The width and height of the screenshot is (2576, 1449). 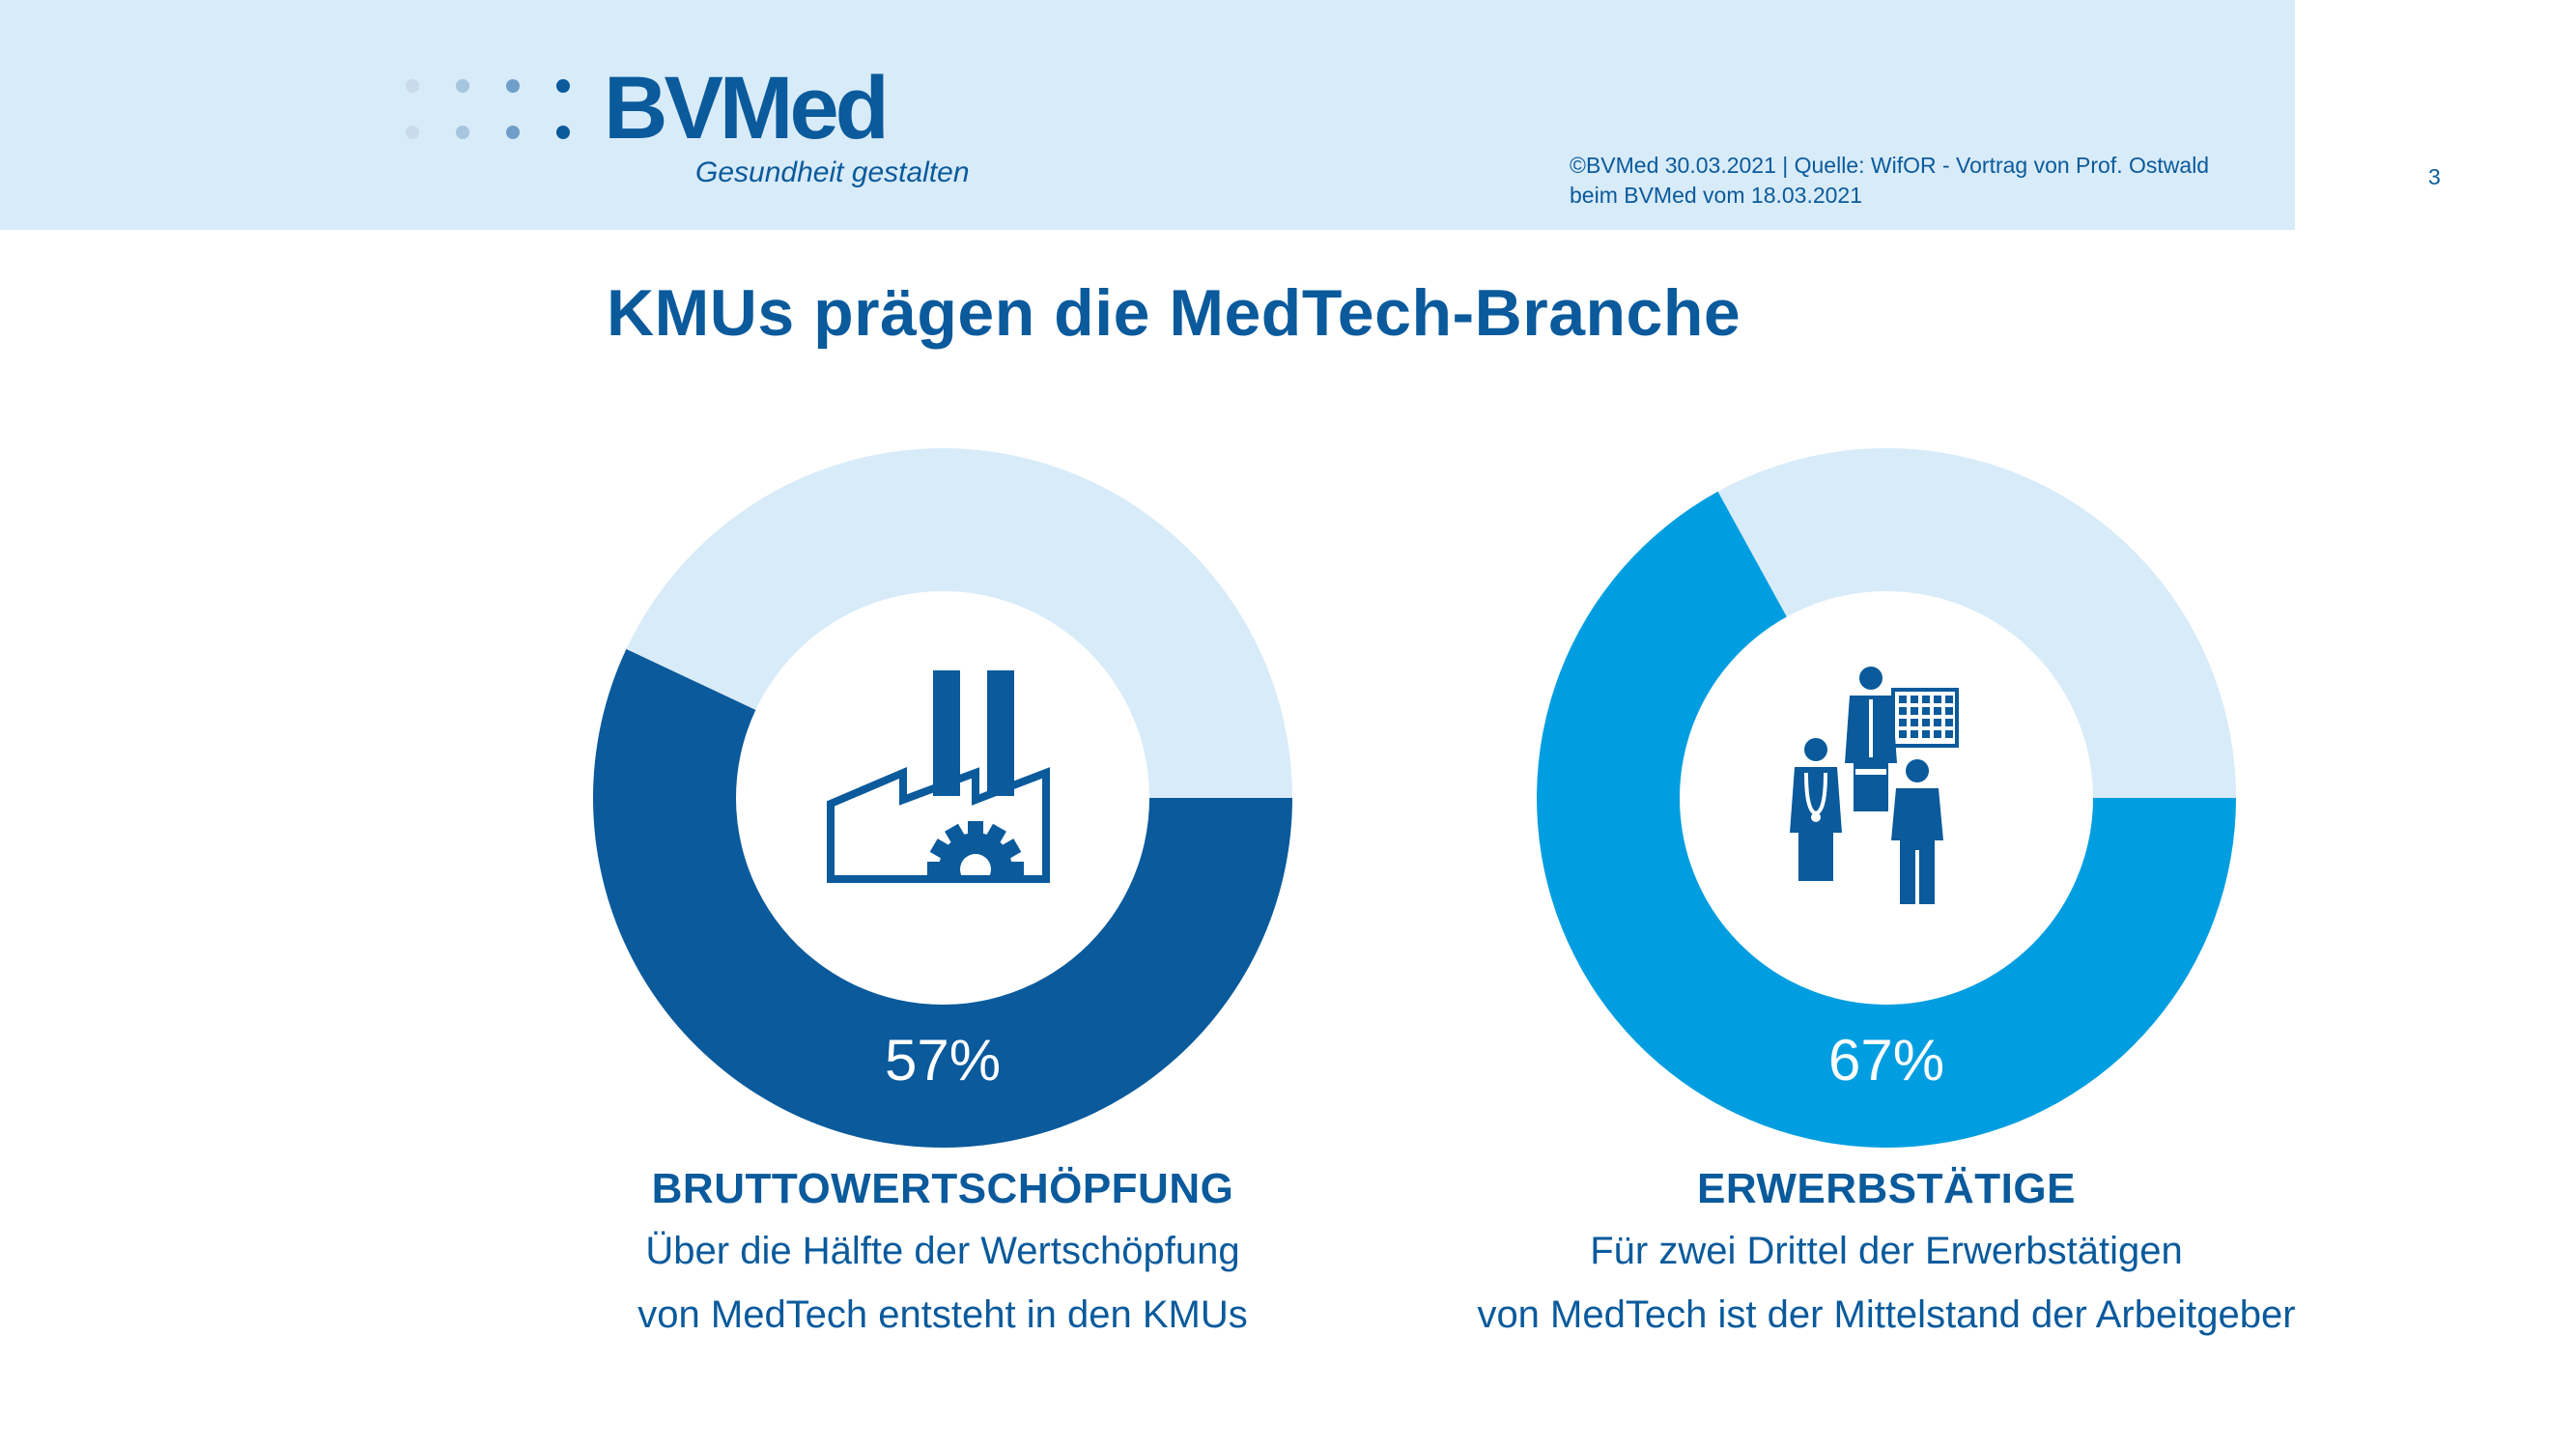 What do you see at coordinates (747, 108) in the screenshot?
I see `logo-wordmark: BVMed` at bounding box center [747, 108].